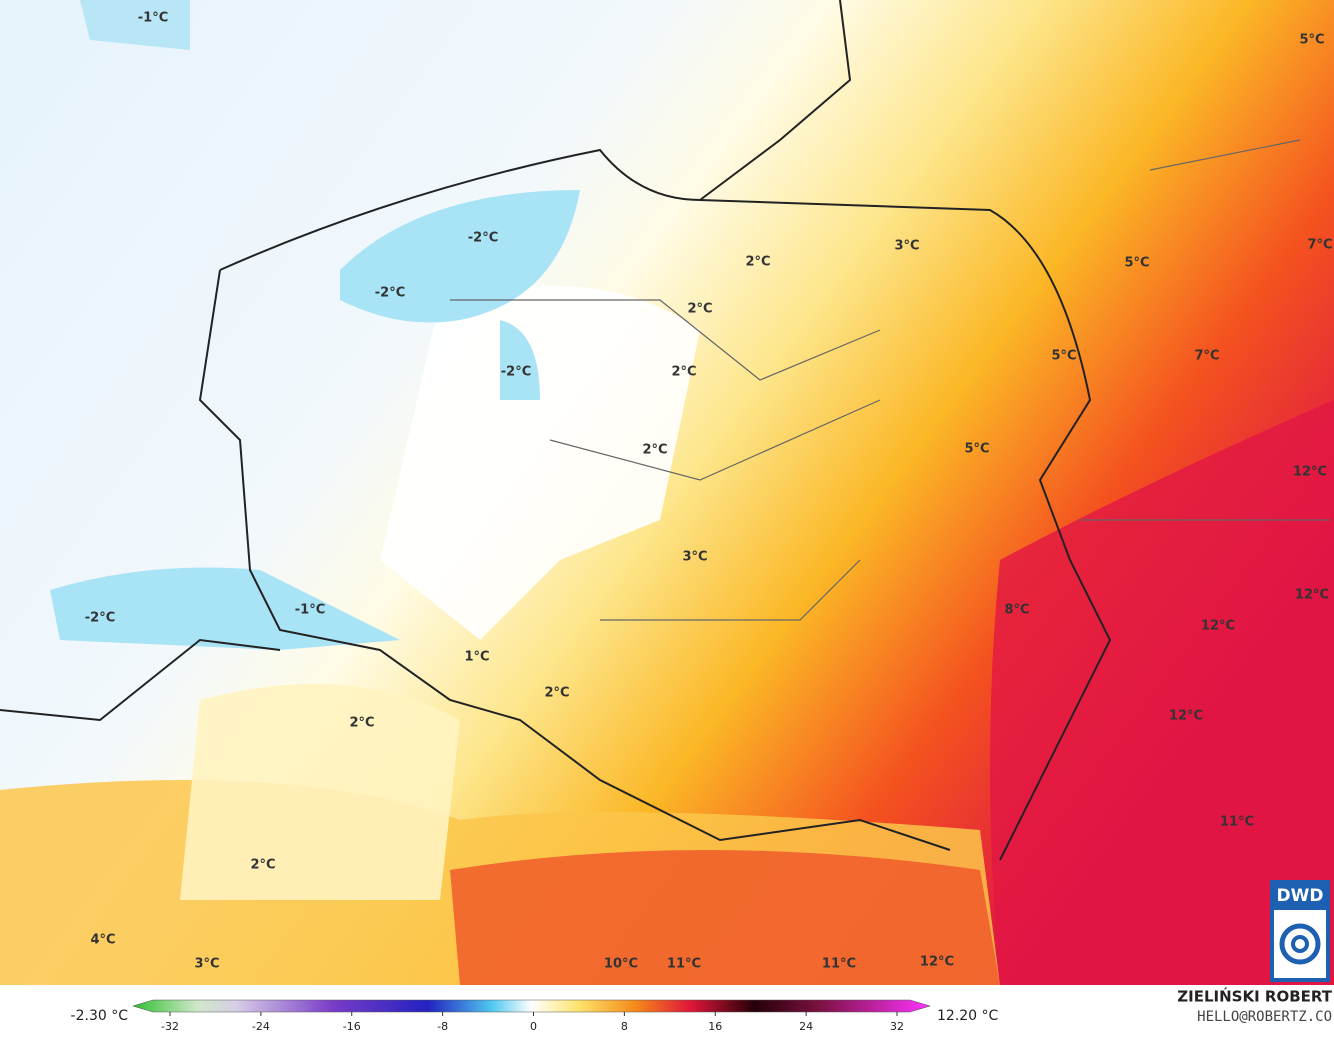 The height and width of the screenshot is (1039, 1334). I want to click on logo-text: DWD, so click(1300, 896).